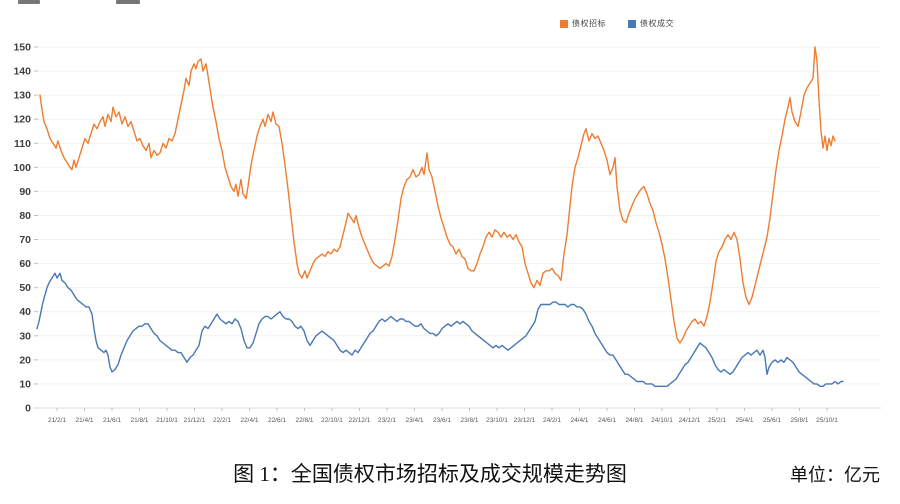 This screenshot has width=900, height=504. I want to click on deal-series-label: 债权成交, so click(657, 23).